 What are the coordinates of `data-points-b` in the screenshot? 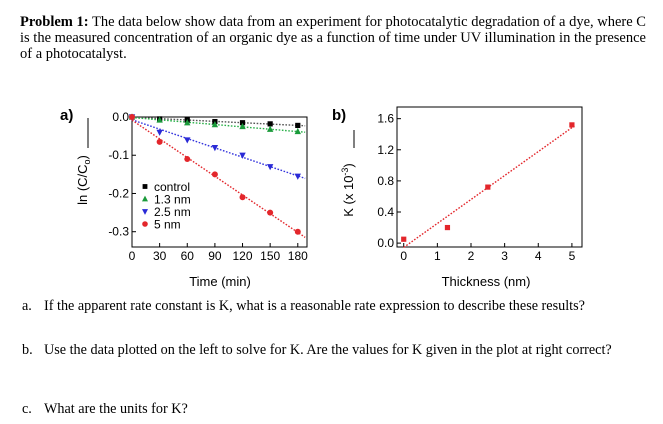 It's located at (488, 182).